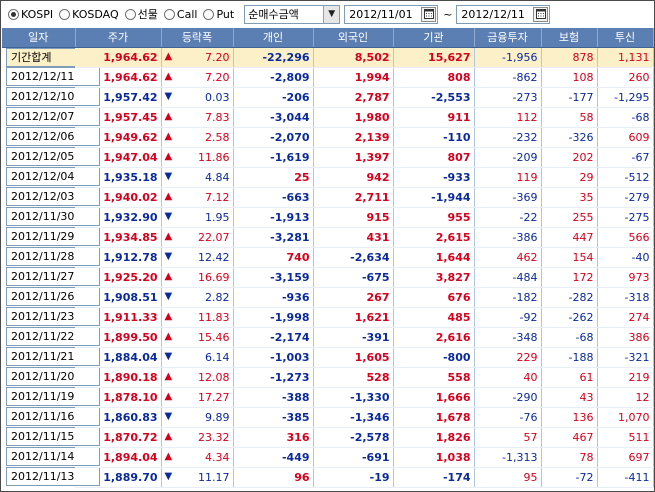  Describe the element at coordinates (569, 177) in the screenshot. I see `ins-cell: 29` at that location.